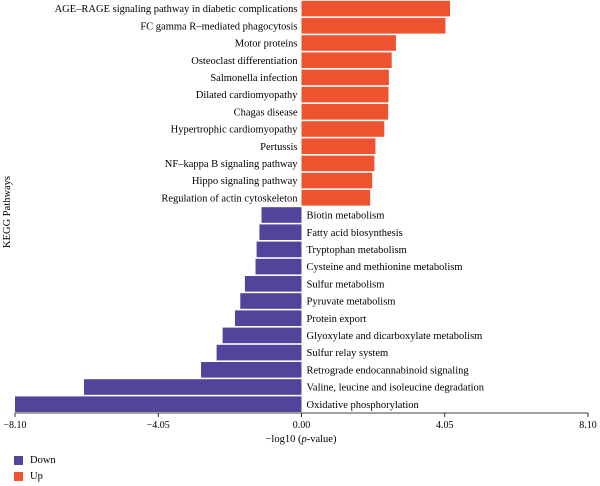 The image size is (600, 486). Describe the element at coordinates (254, 78) in the screenshot. I see `bar-label: Salmonella infection` at that location.